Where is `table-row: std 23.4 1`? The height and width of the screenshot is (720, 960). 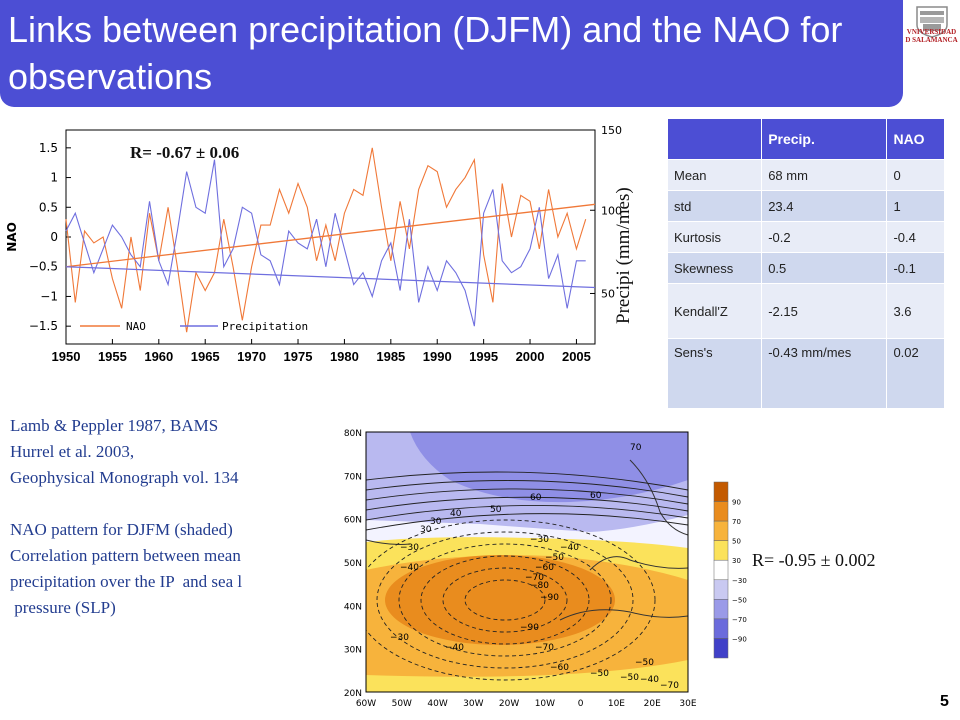
table-row: std 23.4 1 is located at coordinates (805, 206).